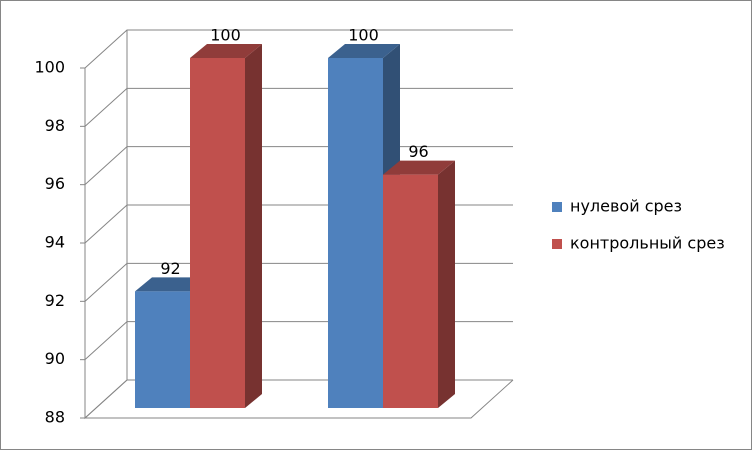  I want to click on y-tick-label: 98, so click(55, 125).